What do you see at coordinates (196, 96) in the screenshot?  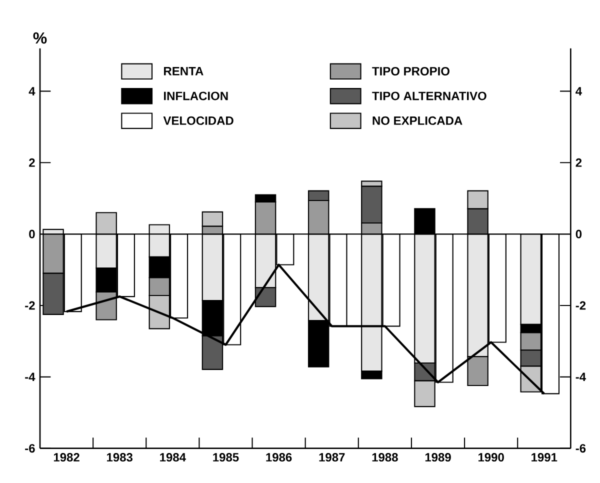 I see `legend-label: INFLACION` at bounding box center [196, 96].